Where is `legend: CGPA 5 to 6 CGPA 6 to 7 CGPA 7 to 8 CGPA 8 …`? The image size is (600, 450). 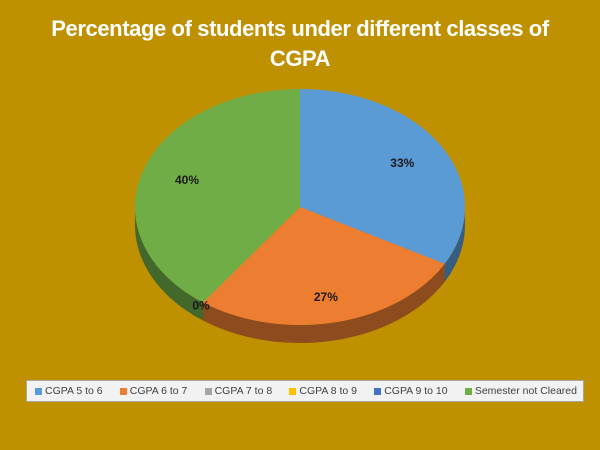
legend: CGPA 5 to 6 CGPA 6 to 7 CGPA 7 to 8 CGPA 8 … is located at coordinates (305, 391).